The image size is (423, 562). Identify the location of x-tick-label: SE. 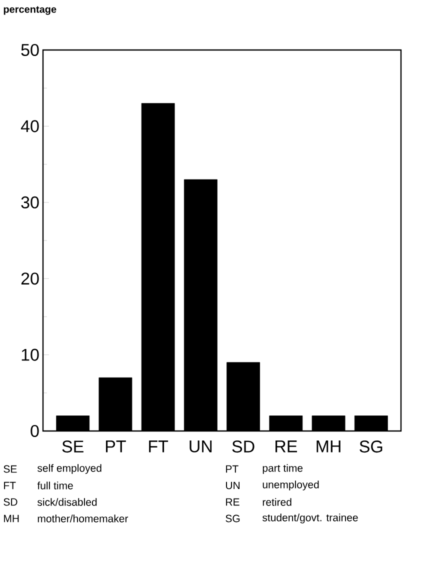
(73, 446).